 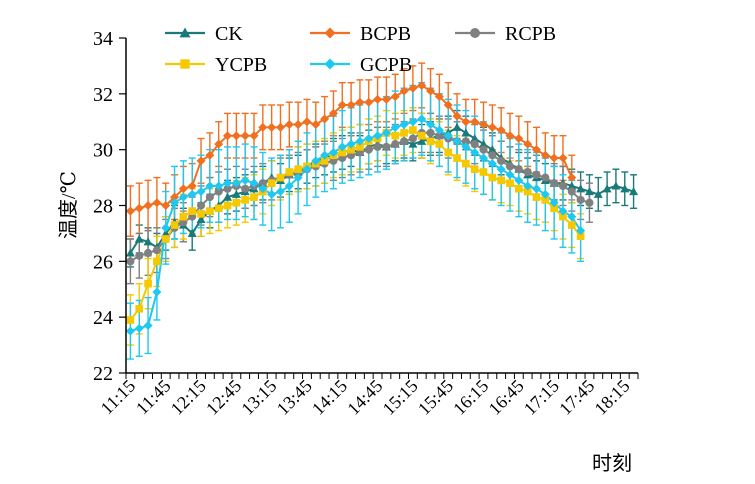 I want to click on y-tick-label: 26, so click(x=103, y=262).